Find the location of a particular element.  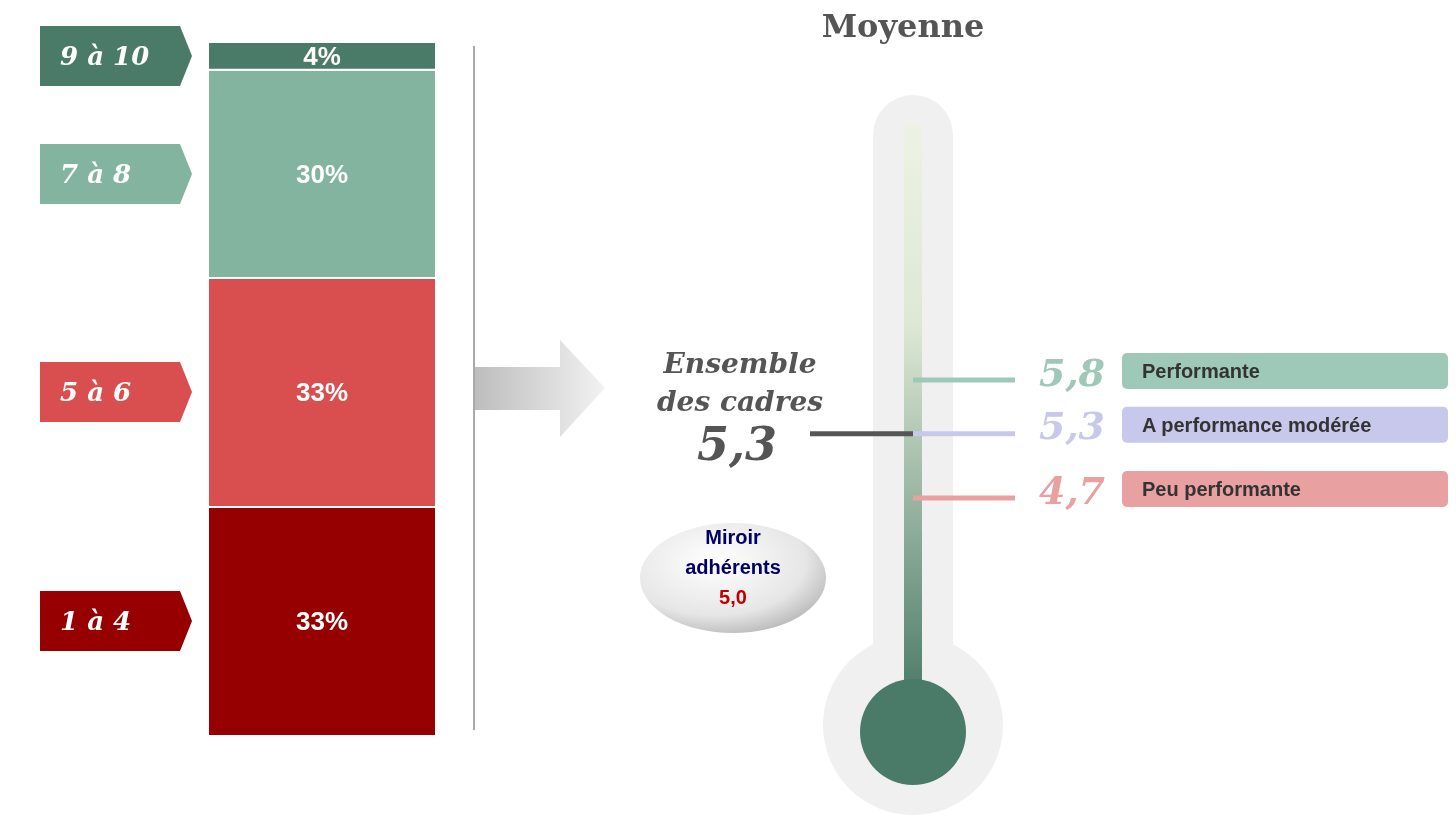

legend-label: Ensemble des cadres is located at coordinates (740, 382).